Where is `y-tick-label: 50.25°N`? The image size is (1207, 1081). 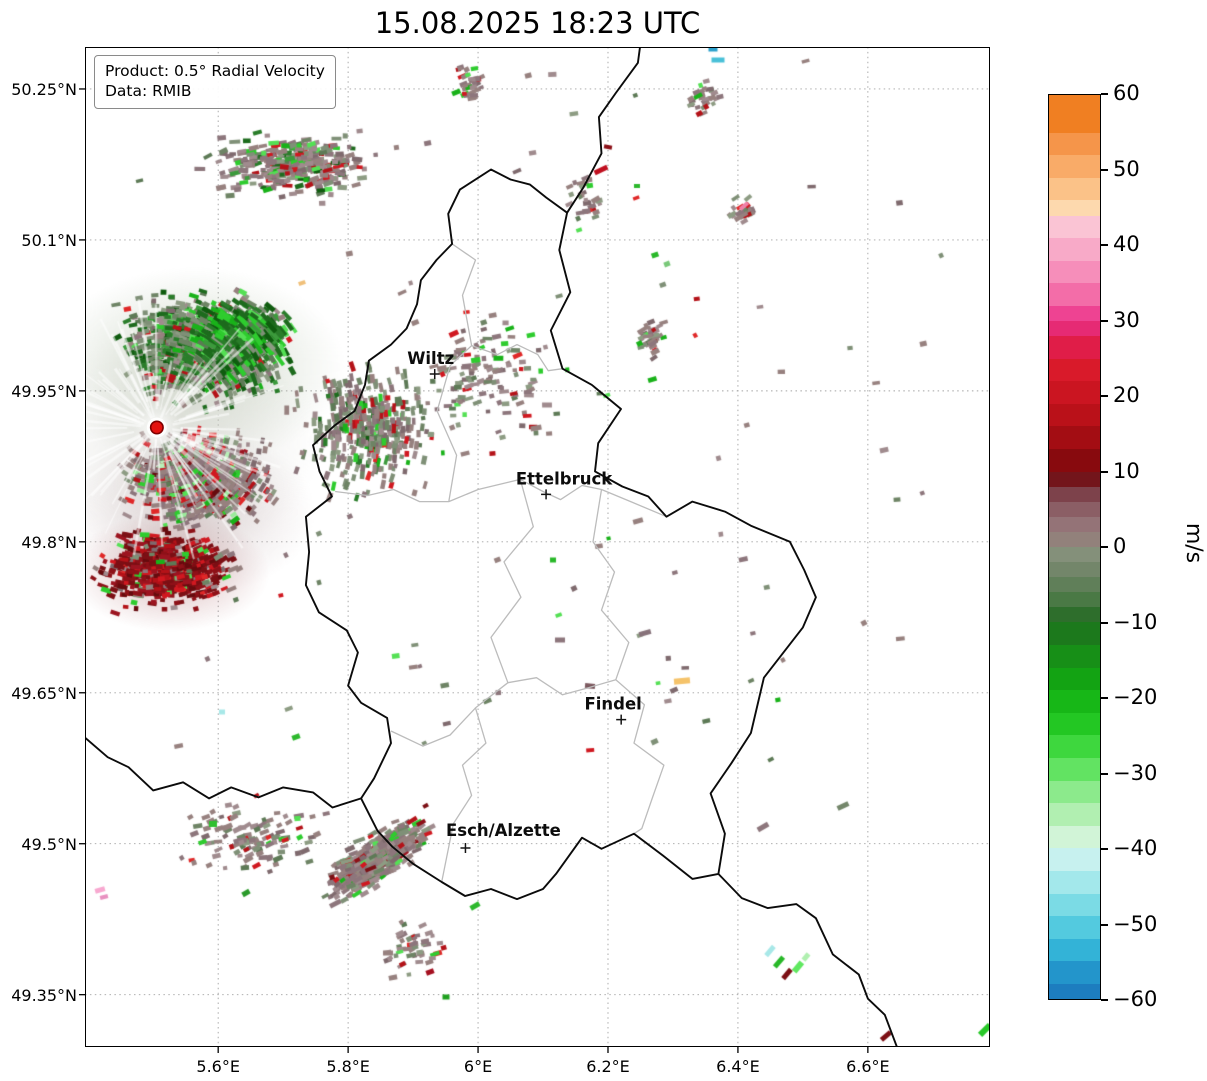 y-tick-label: 50.25°N is located at coordinates (44, 89).